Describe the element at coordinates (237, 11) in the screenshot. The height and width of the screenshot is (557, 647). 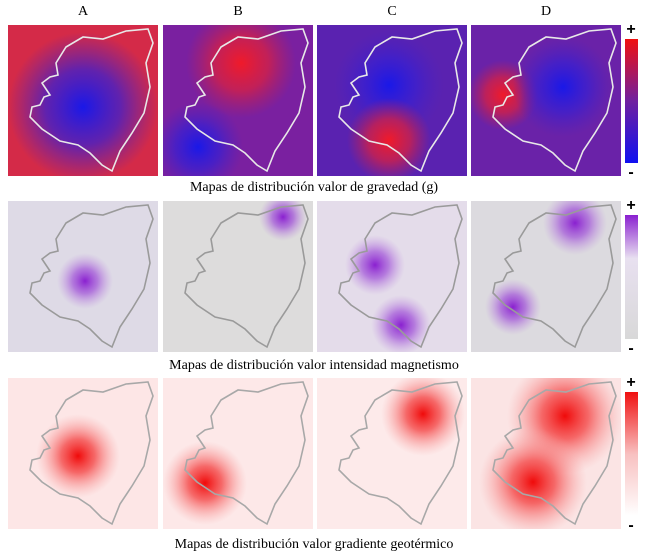
I see `column-label: B` at that location.